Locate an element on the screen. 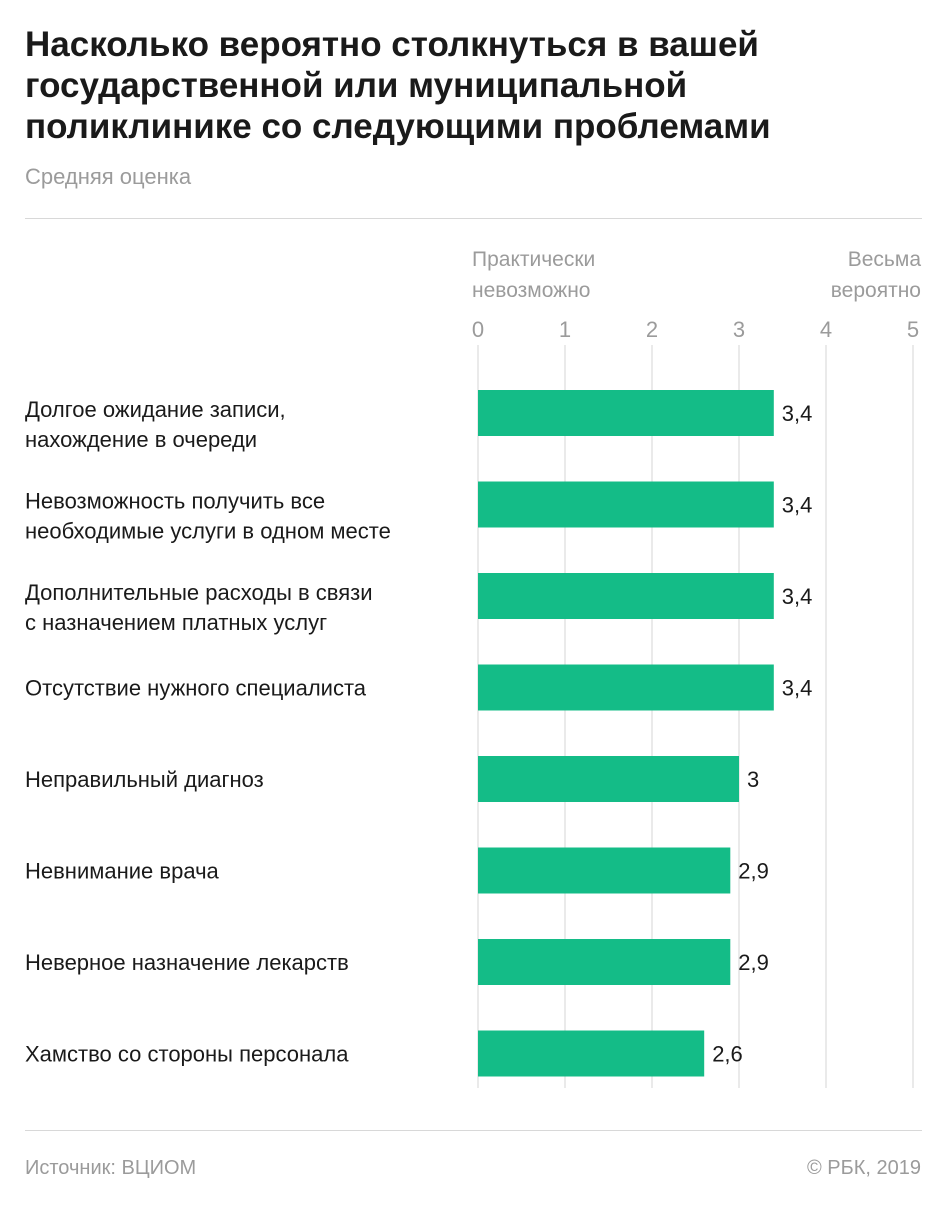  scale-label-low: невозможно is located at coordinates (531, 290).